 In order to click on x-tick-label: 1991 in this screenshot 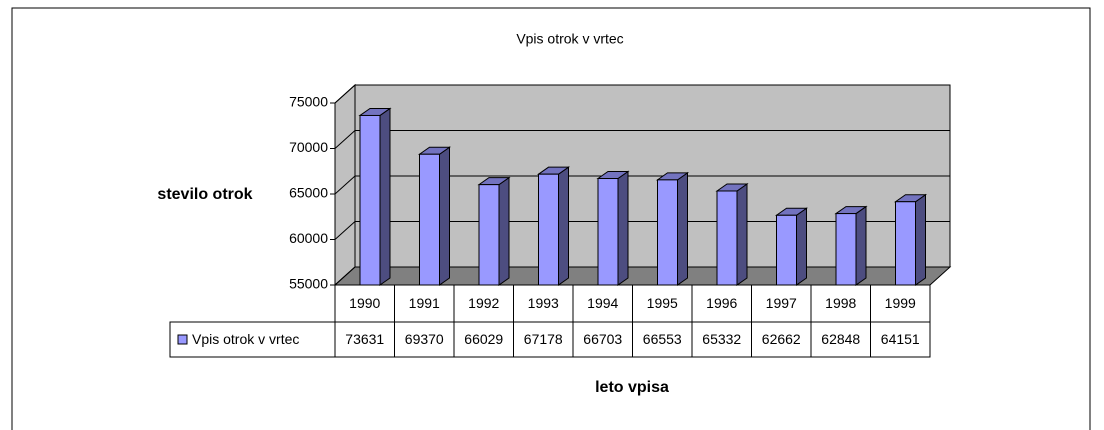, I will do `click(424, 303)`.